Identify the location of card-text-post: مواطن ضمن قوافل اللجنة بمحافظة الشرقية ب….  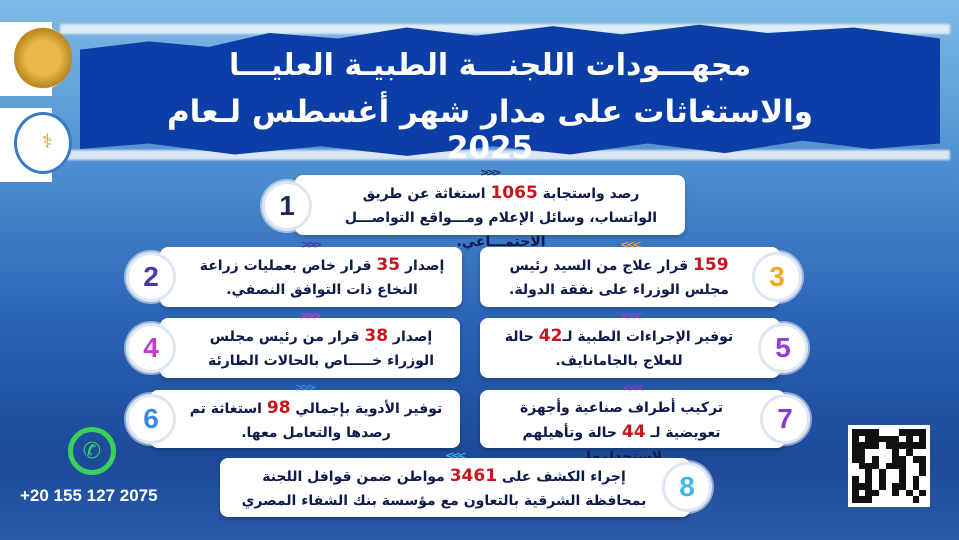
(444, 489).